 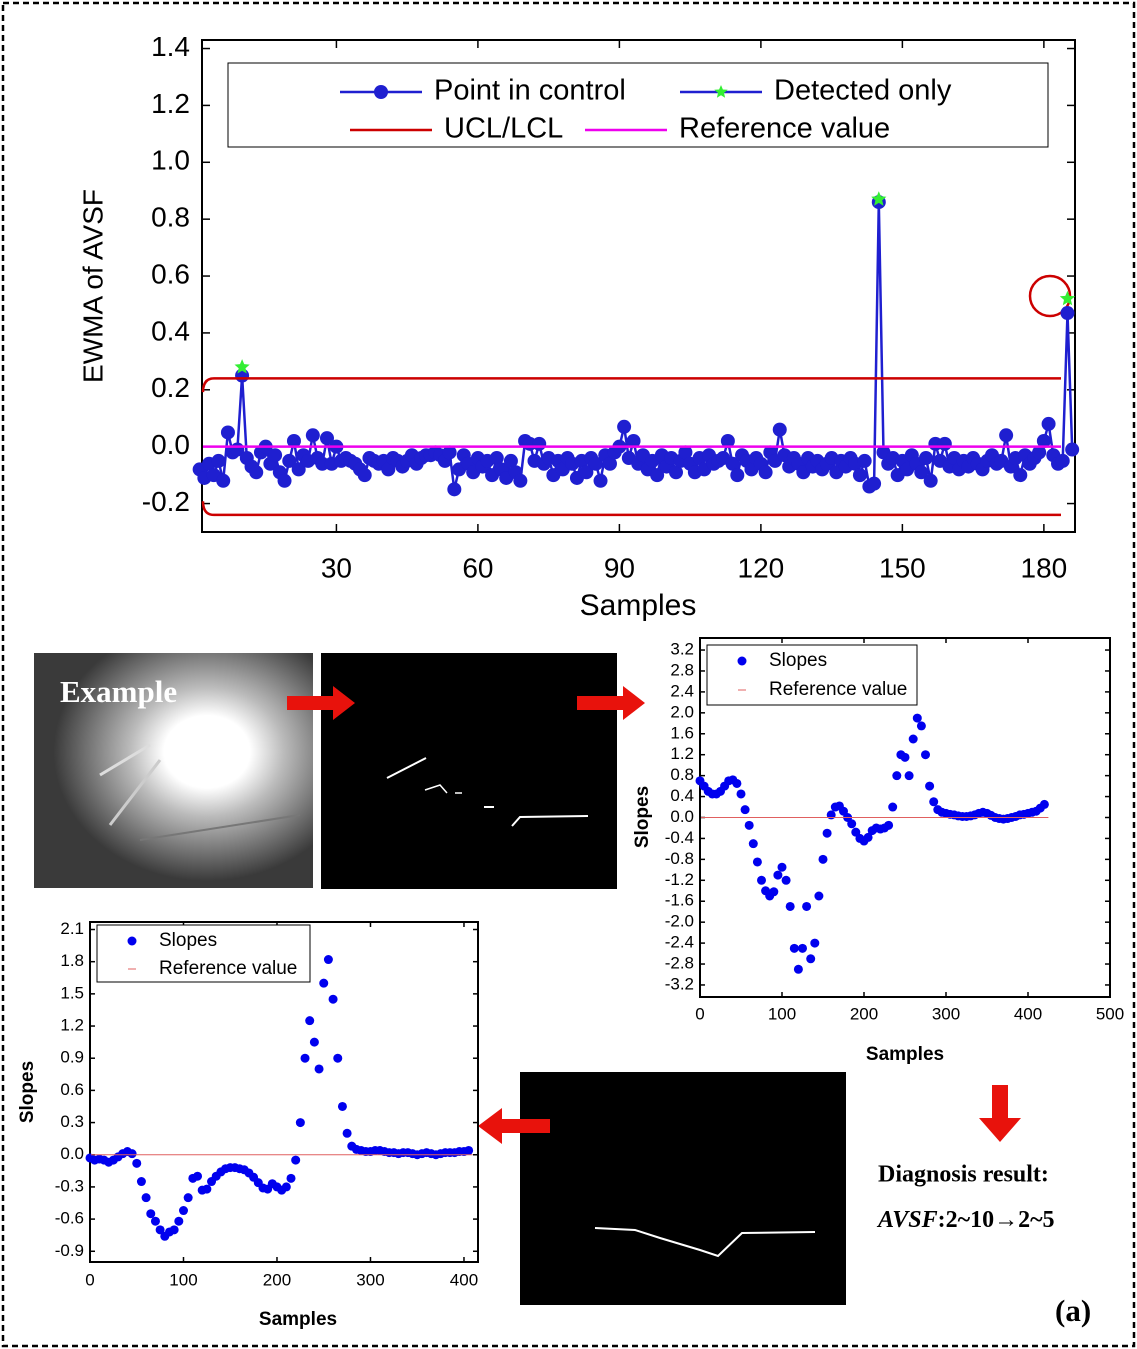 What do you see at coordinates (170, 387) in the screenshot?
I see `y-tick-label: 0.2` at bounding box center [170, 387].